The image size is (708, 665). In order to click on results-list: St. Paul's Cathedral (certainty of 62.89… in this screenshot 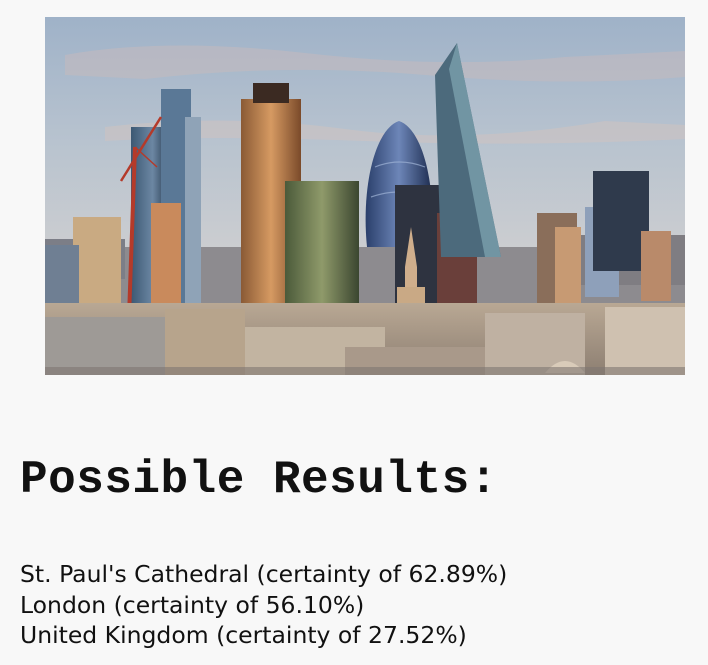, I will do `click(263, 605)`.